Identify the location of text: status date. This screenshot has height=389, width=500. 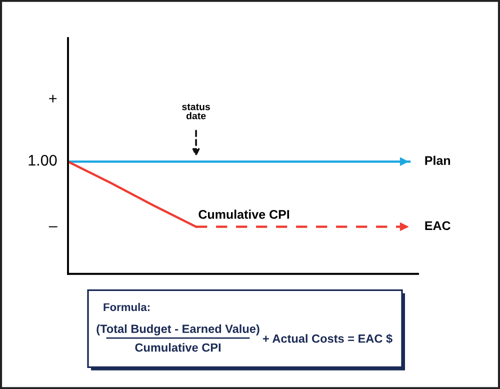
(196, 112).